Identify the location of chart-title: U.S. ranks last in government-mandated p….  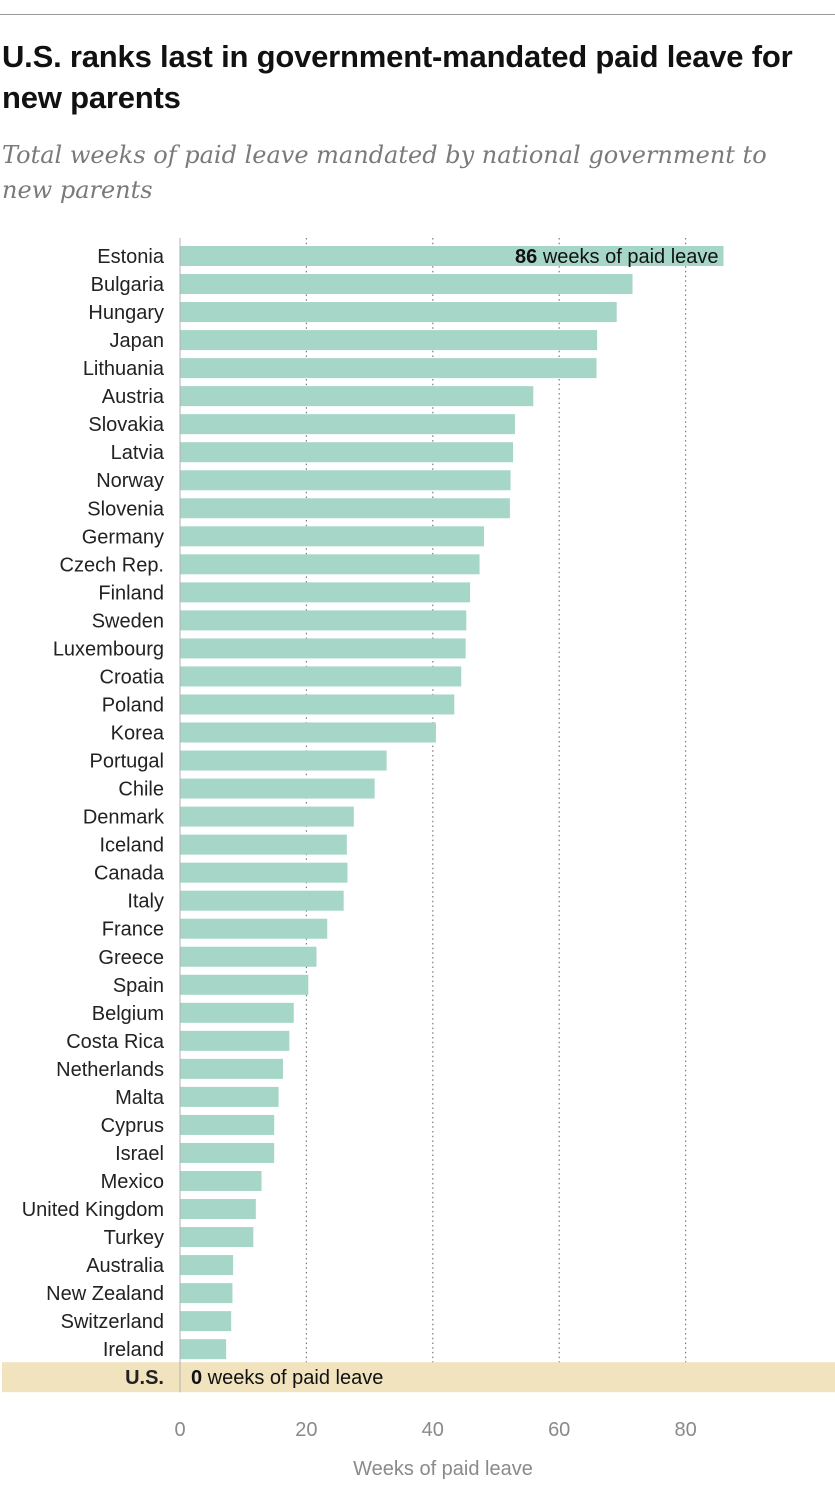
(397, 77).